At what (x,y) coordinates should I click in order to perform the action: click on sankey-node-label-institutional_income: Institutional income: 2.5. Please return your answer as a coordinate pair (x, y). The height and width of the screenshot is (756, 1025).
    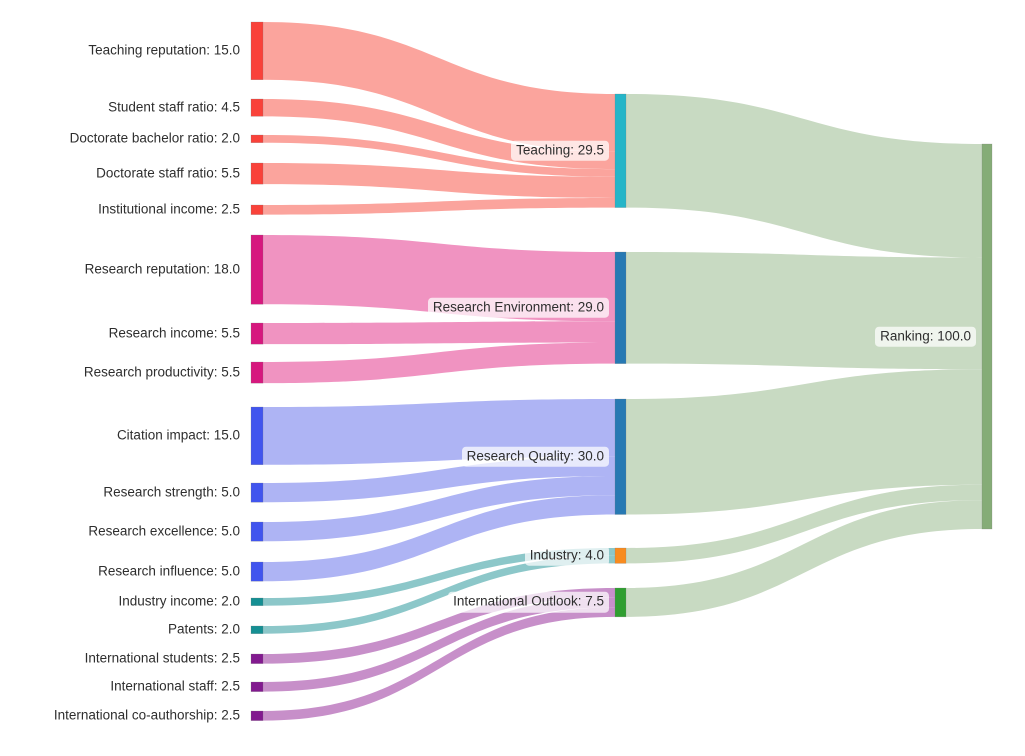
    Looking at the image, I should click on (169, 210).